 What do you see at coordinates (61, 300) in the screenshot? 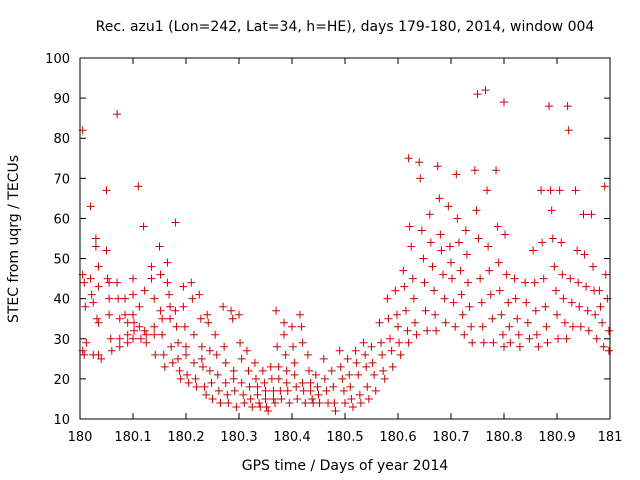
I see `y-tick-label: 40` at bounding box center [61, 300].